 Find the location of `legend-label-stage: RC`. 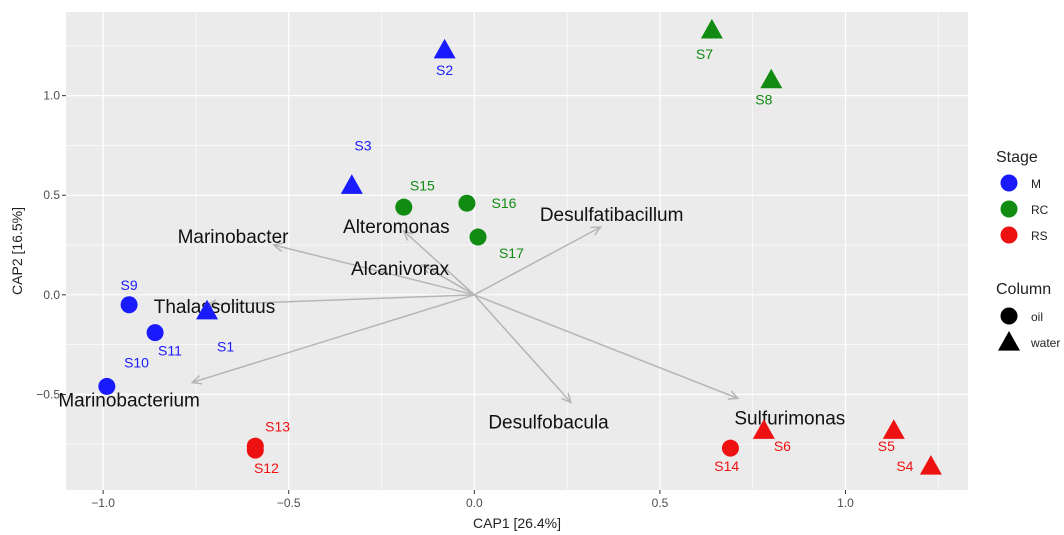

legend-label-stage: RC is located at coordinates (1040, 210).